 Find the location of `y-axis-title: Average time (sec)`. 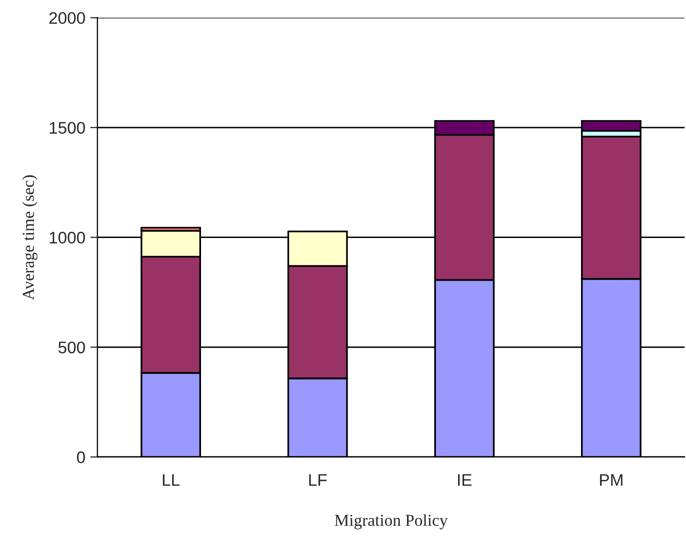

y-axis-title: Average time (sec) is located at coordinates (30, 237).